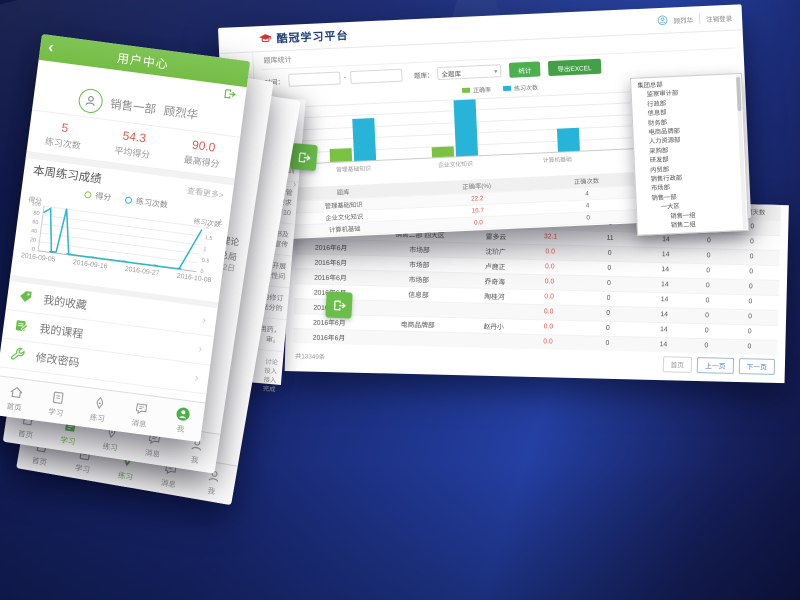  What do you see at coordinates (719, 19) in the screenshot?
I see `logout-link: 注销登录` at bounding box center [719, 19].